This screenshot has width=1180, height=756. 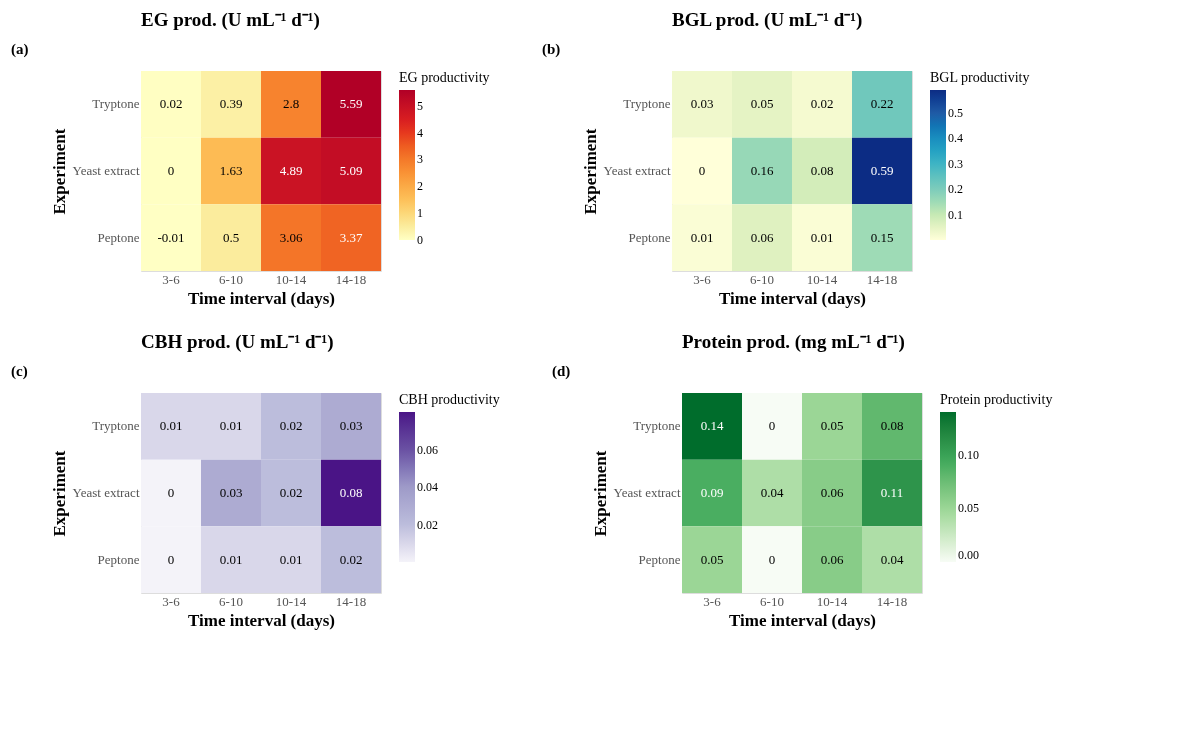 I want to click on data-label: 0.5, so click(x=231, y=237).